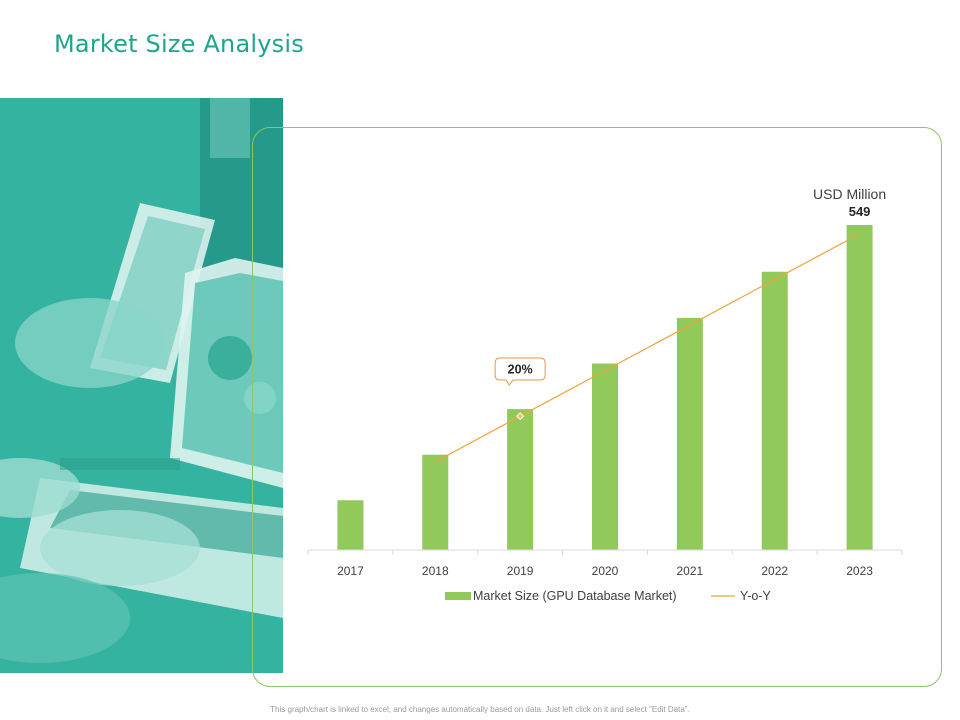  Describe the element at coordinates (860, 211) in the screenshot. I see `data-label-2023: 549` at that location.